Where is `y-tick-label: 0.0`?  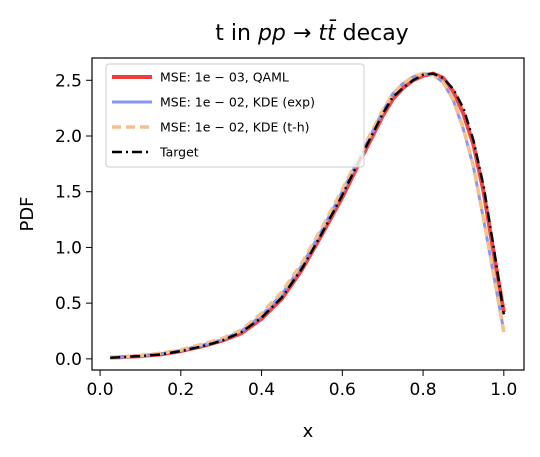 y-tick-label: 0.0 is located at coordinates (68, 360).